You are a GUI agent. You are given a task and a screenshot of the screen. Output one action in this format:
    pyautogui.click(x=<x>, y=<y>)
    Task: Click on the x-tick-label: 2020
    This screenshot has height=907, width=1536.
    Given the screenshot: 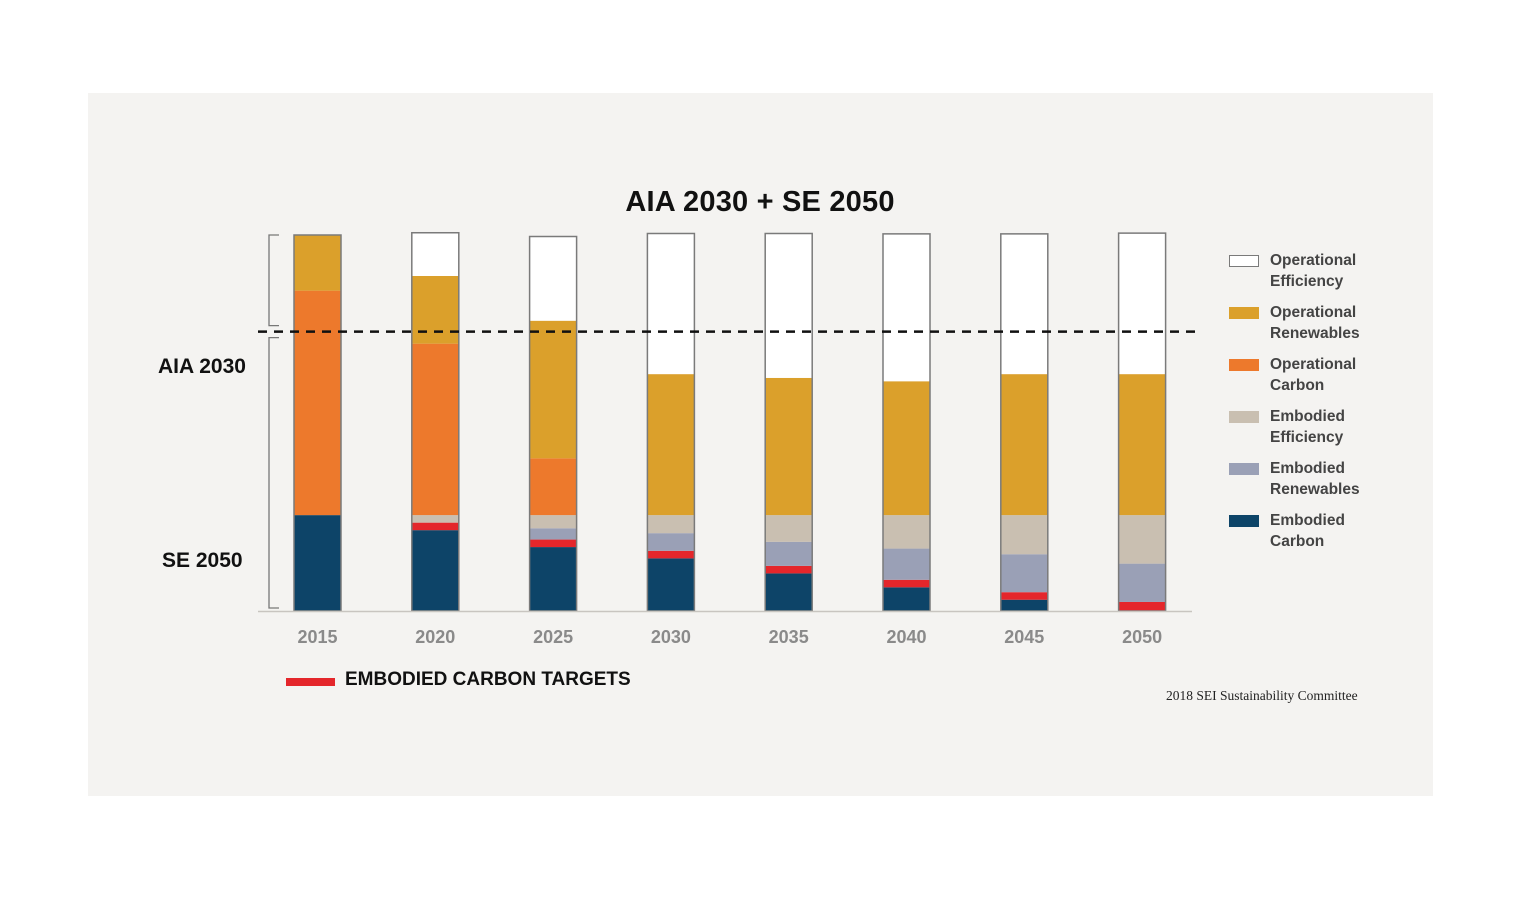 What is the action you would take?
    pyautogui.click(x=435, y=637)
    